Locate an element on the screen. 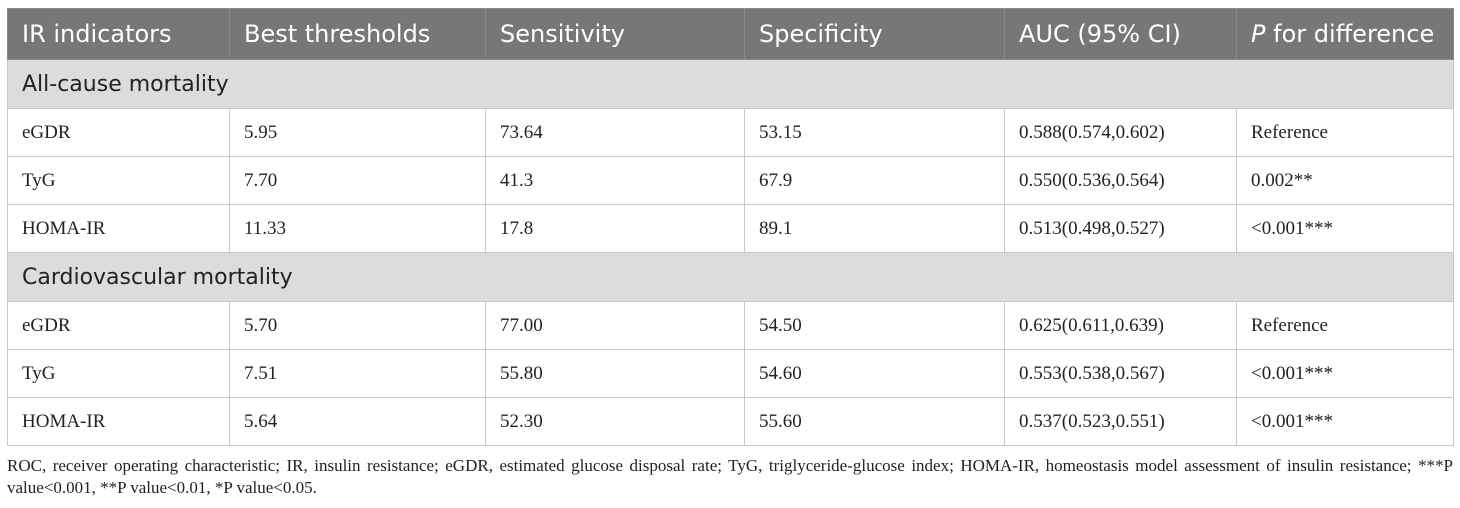 Image resolution: width=1460 pixels, height=508 pixels. cell-sensitivity: 52.30 is located at coordinates (615, 421).